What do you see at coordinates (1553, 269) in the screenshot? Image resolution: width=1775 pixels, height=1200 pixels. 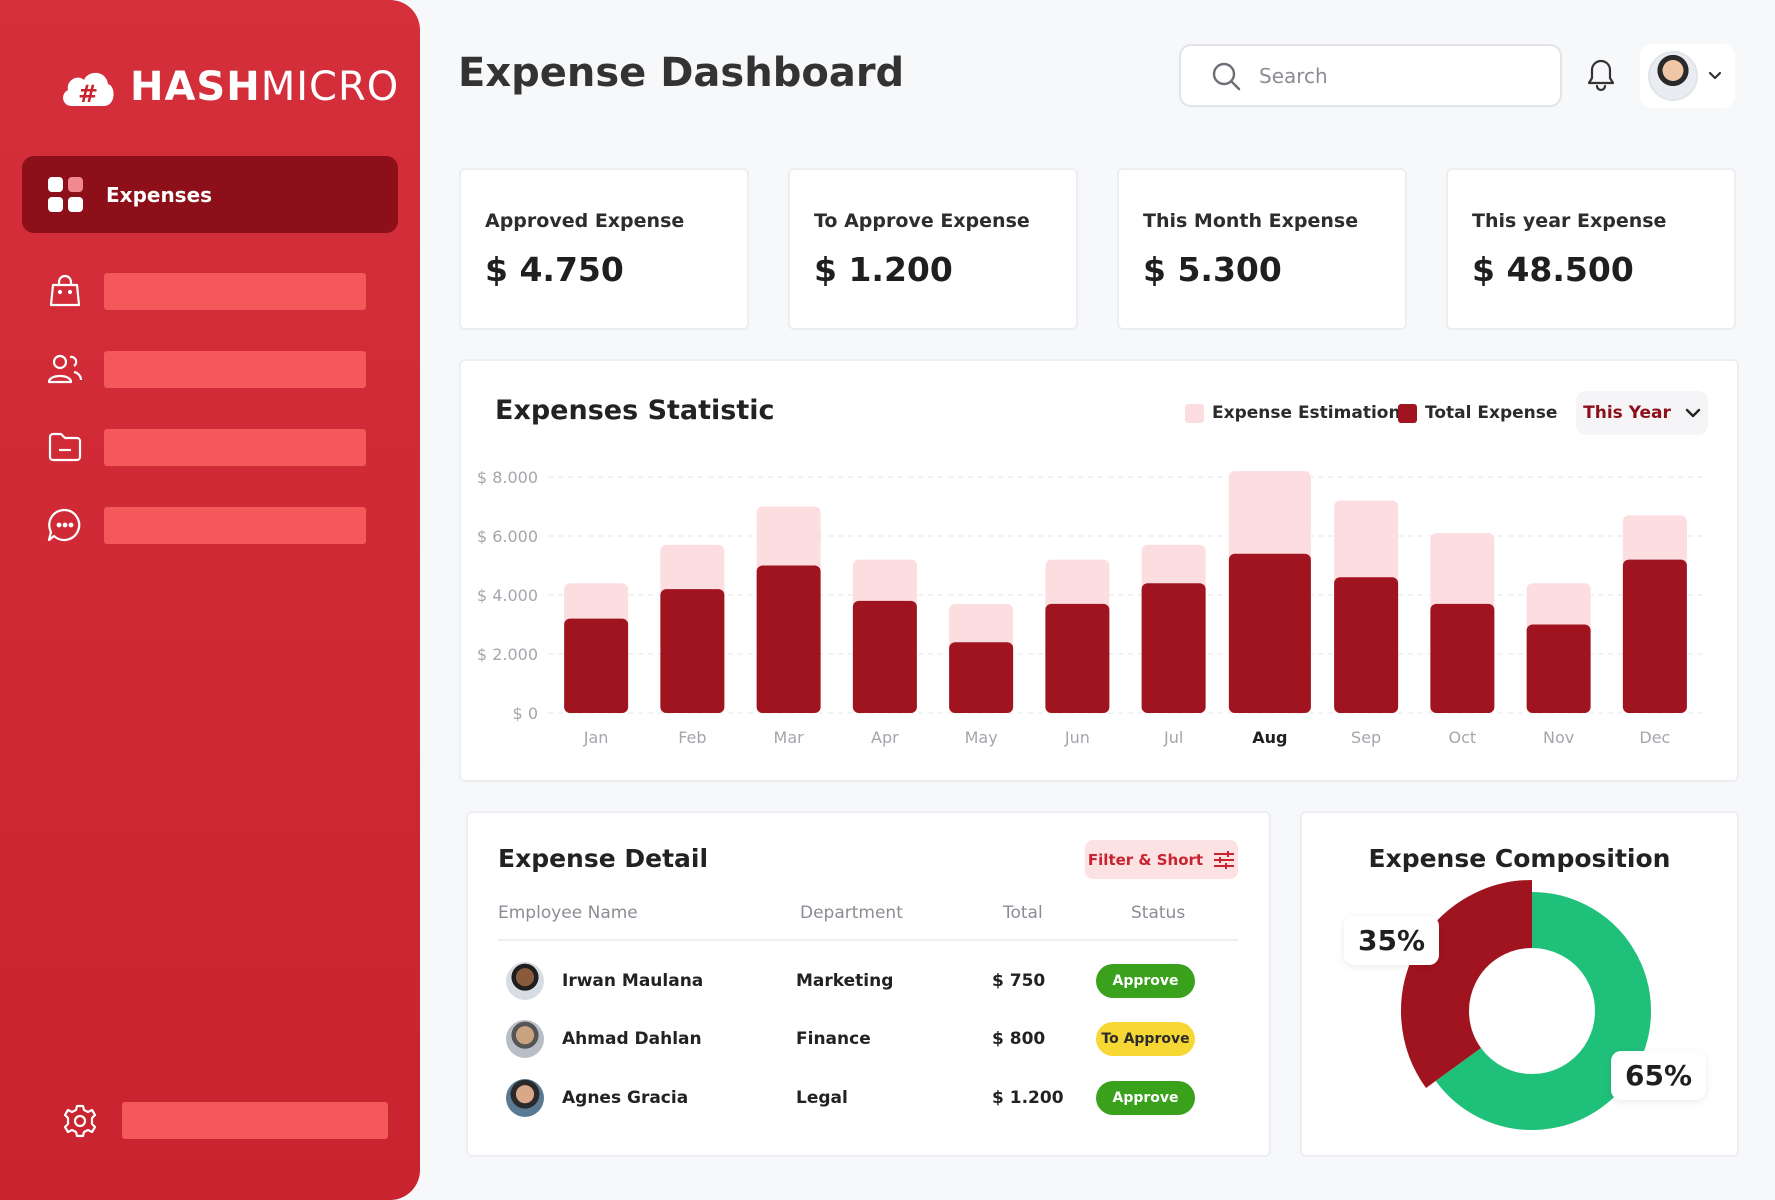 I see `kpi-value: $ 48.500` at bounding box center [1553, 269].